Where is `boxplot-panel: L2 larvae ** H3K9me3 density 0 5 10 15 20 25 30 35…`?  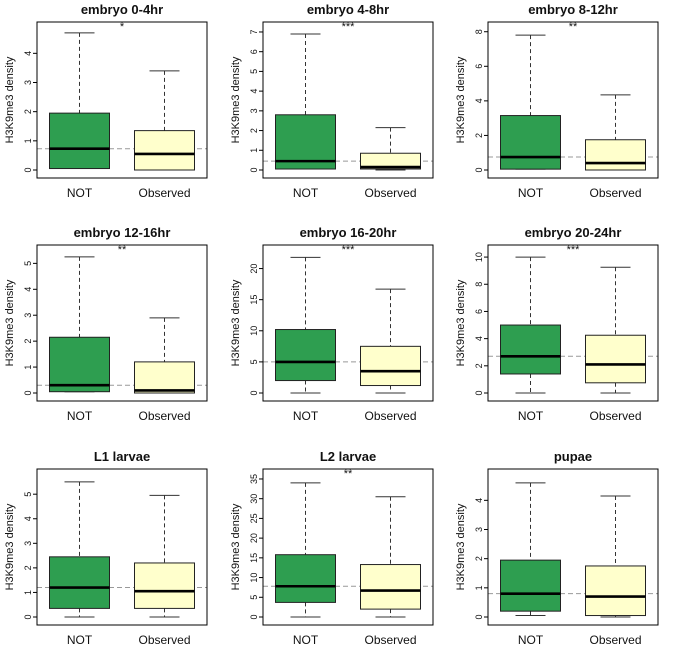 boxplot-panel: L2 larvae ** H3K9me3 density 0 5 10 15 20 25 30 35… is located at coordinates (332, 548).